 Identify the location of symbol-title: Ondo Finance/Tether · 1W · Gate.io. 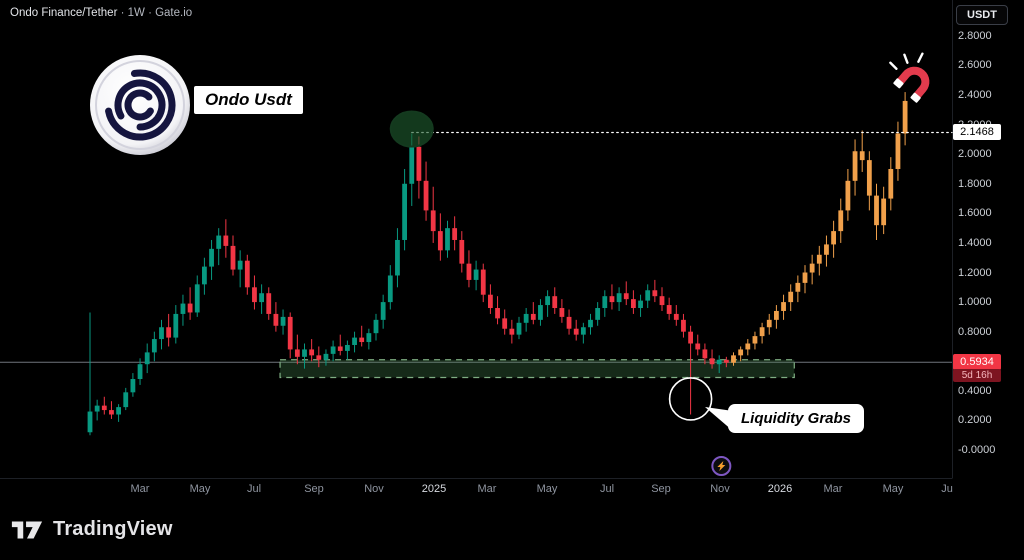
(101, 13).